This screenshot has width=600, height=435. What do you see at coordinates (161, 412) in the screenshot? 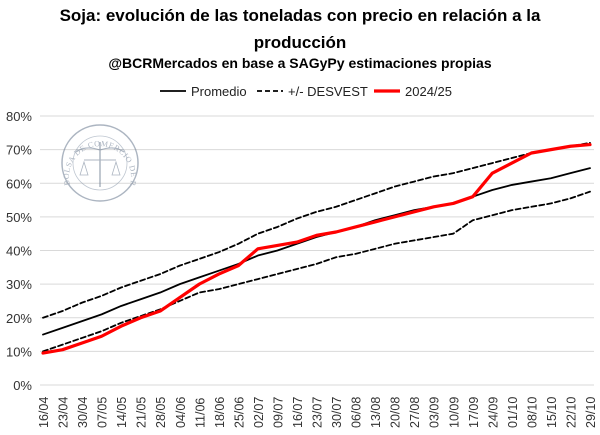
I see `x-tick-label: 28/05` at bounding box center [161, 412].